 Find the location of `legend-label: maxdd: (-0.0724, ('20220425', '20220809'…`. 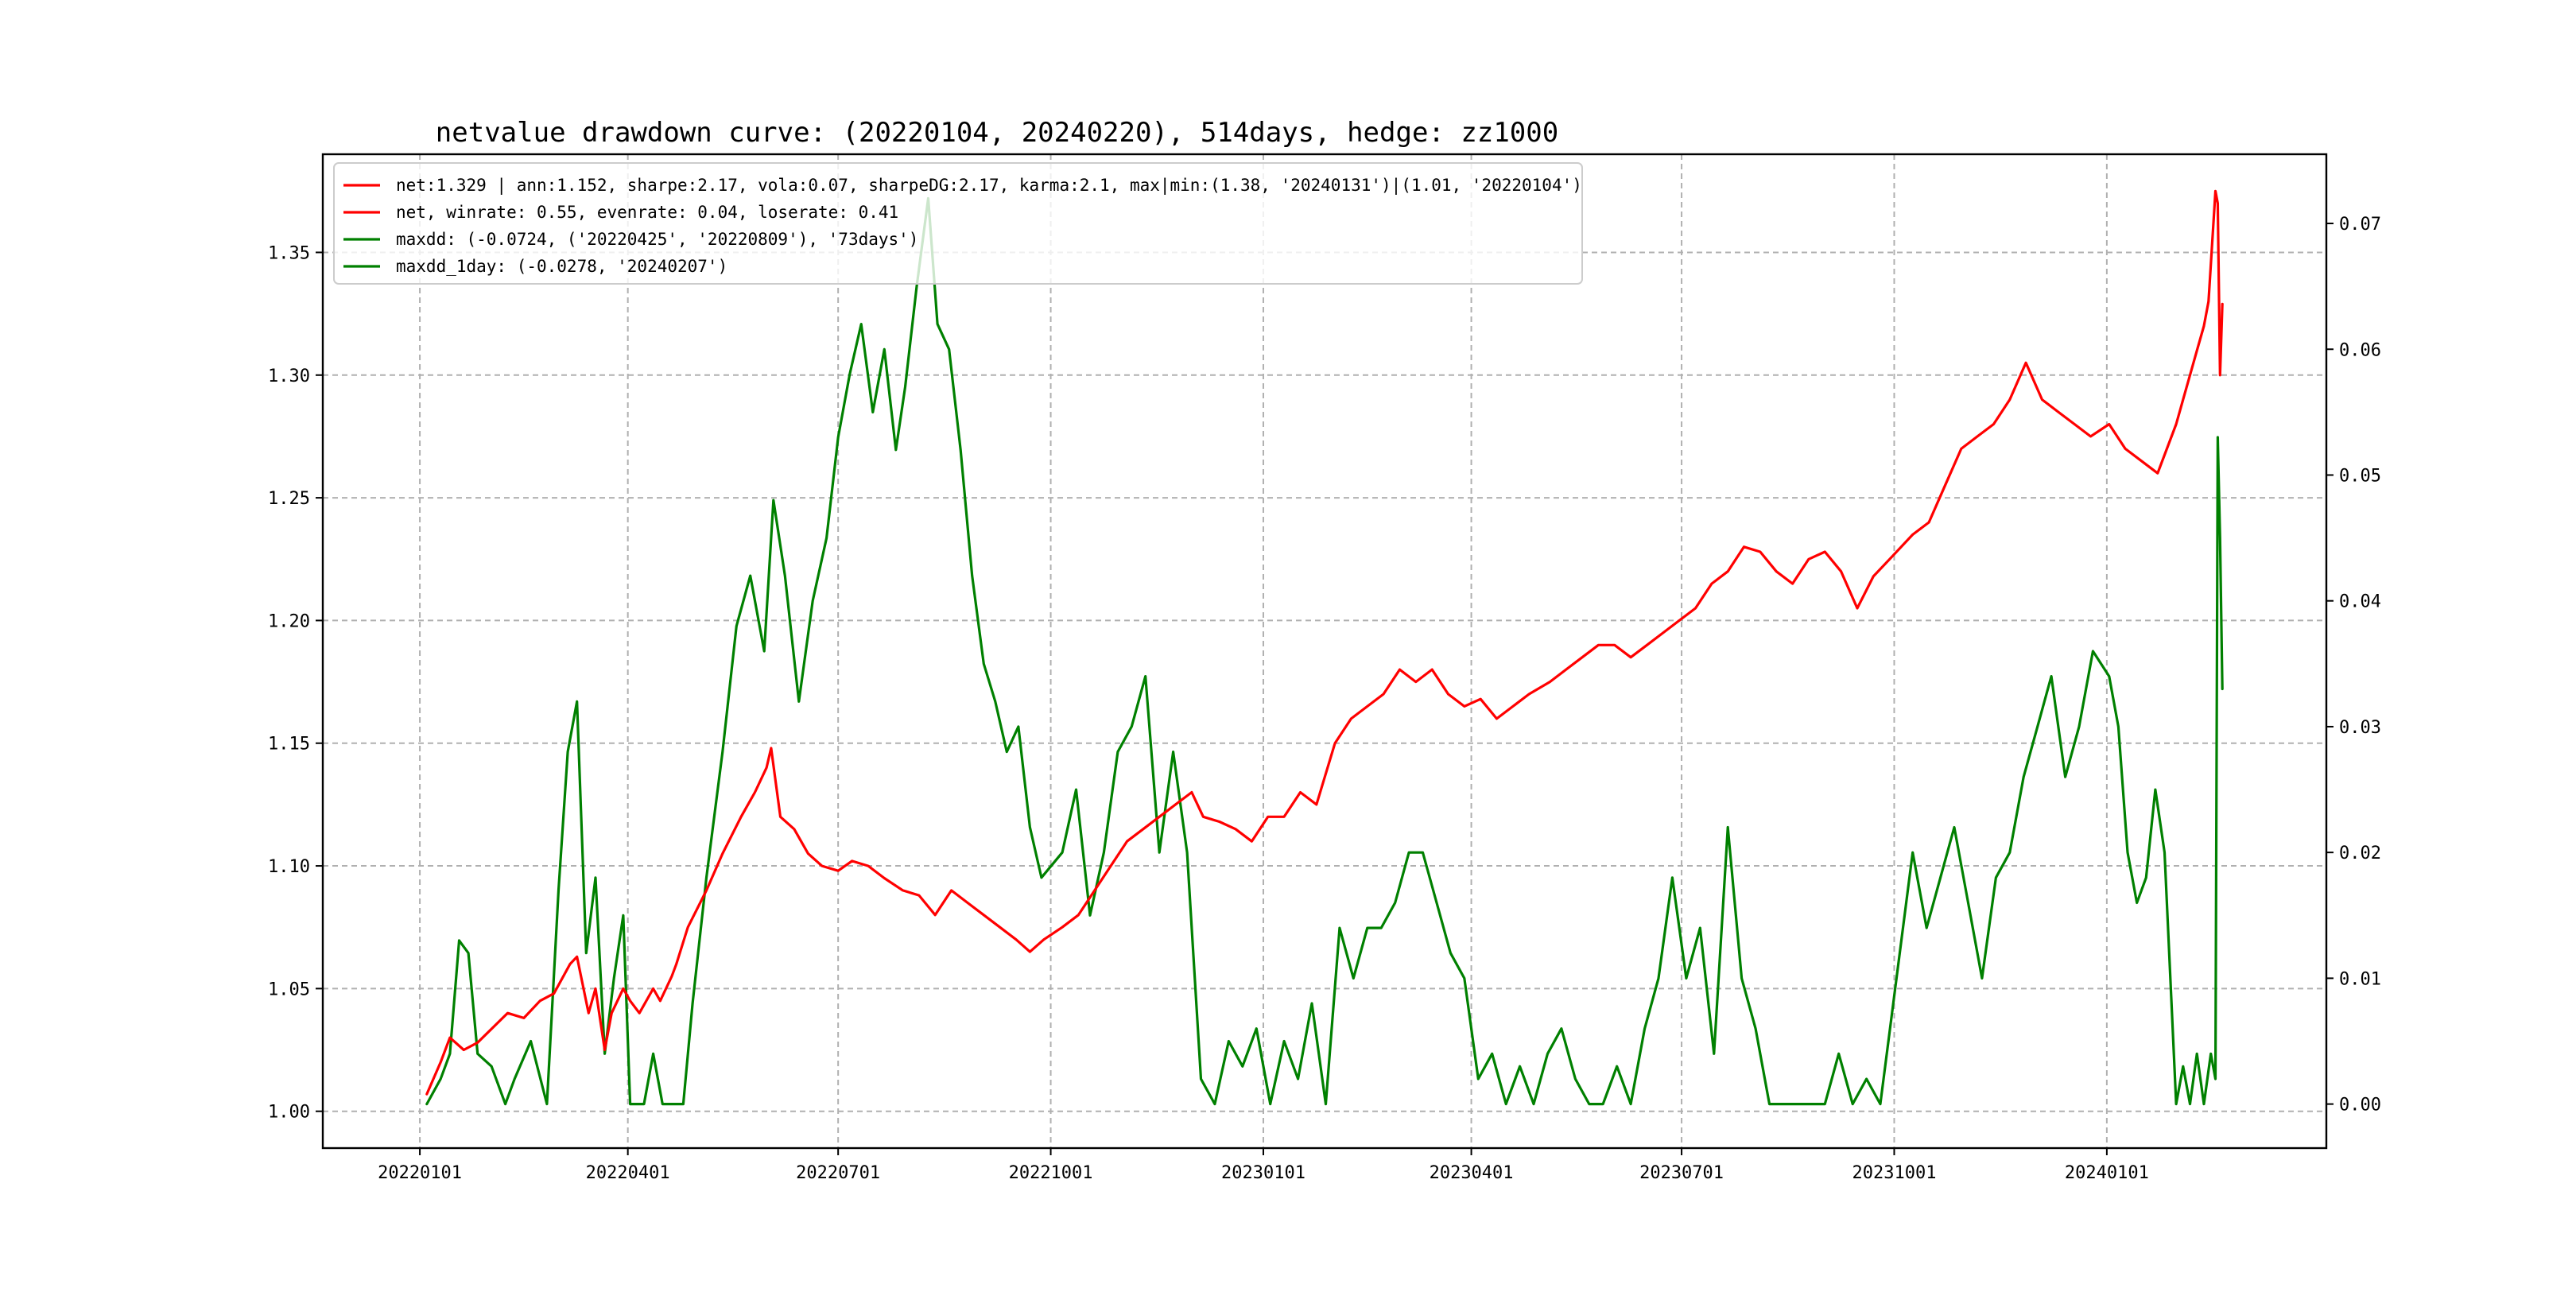

legend-label: maxdd: (-0.0724, ('20220425', '20220809'… is located at coordinates (657, 239).